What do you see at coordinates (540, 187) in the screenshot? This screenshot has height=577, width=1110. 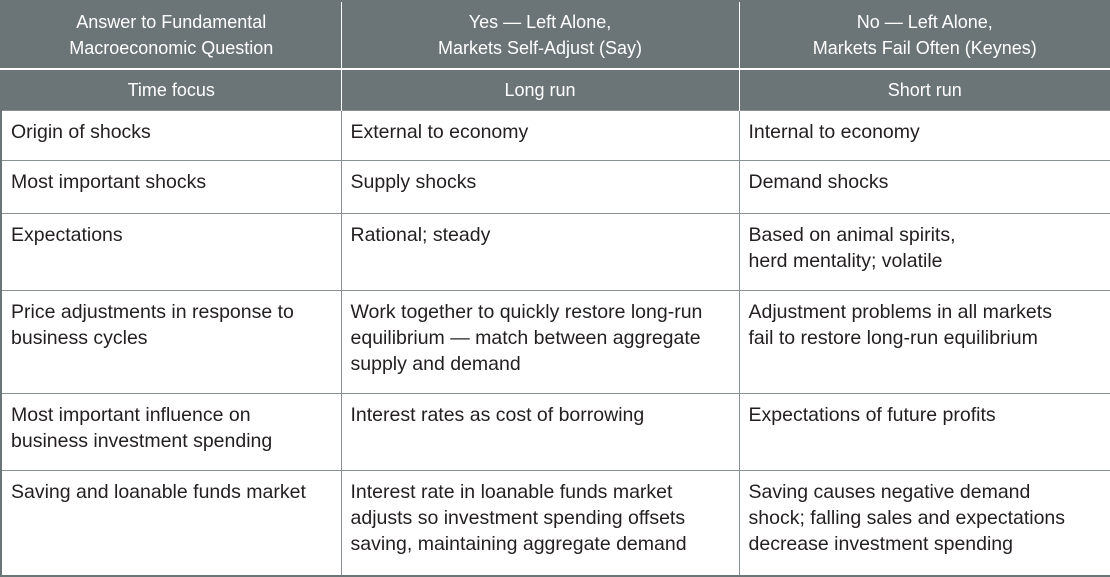 I see `say-cell: Supply shocks` at bounding box center [540, 187].